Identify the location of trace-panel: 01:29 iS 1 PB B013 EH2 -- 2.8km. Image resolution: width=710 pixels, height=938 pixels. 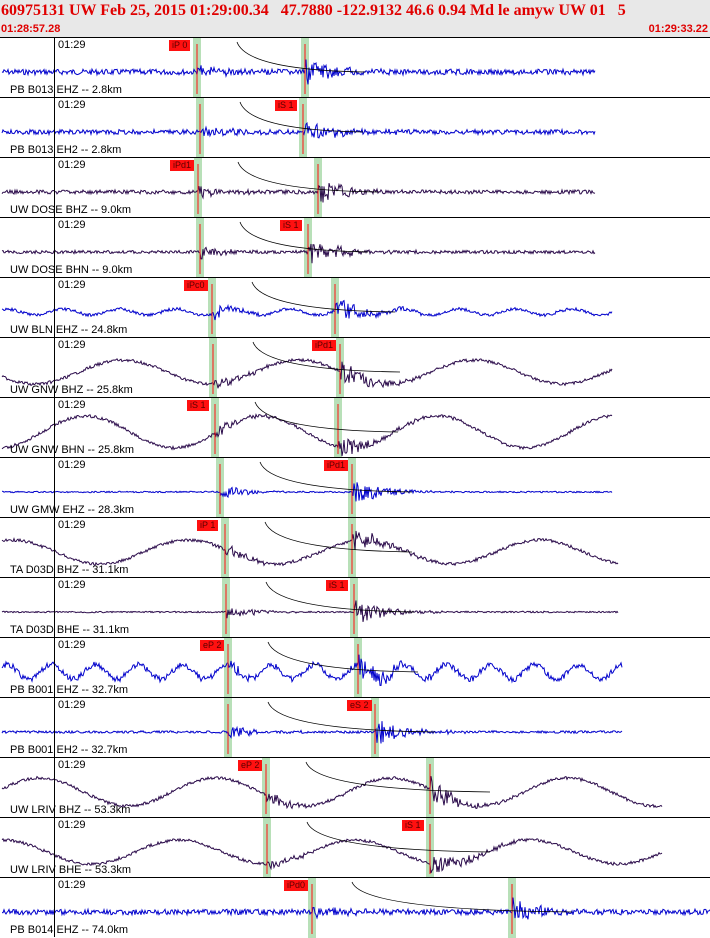
(355, 127).